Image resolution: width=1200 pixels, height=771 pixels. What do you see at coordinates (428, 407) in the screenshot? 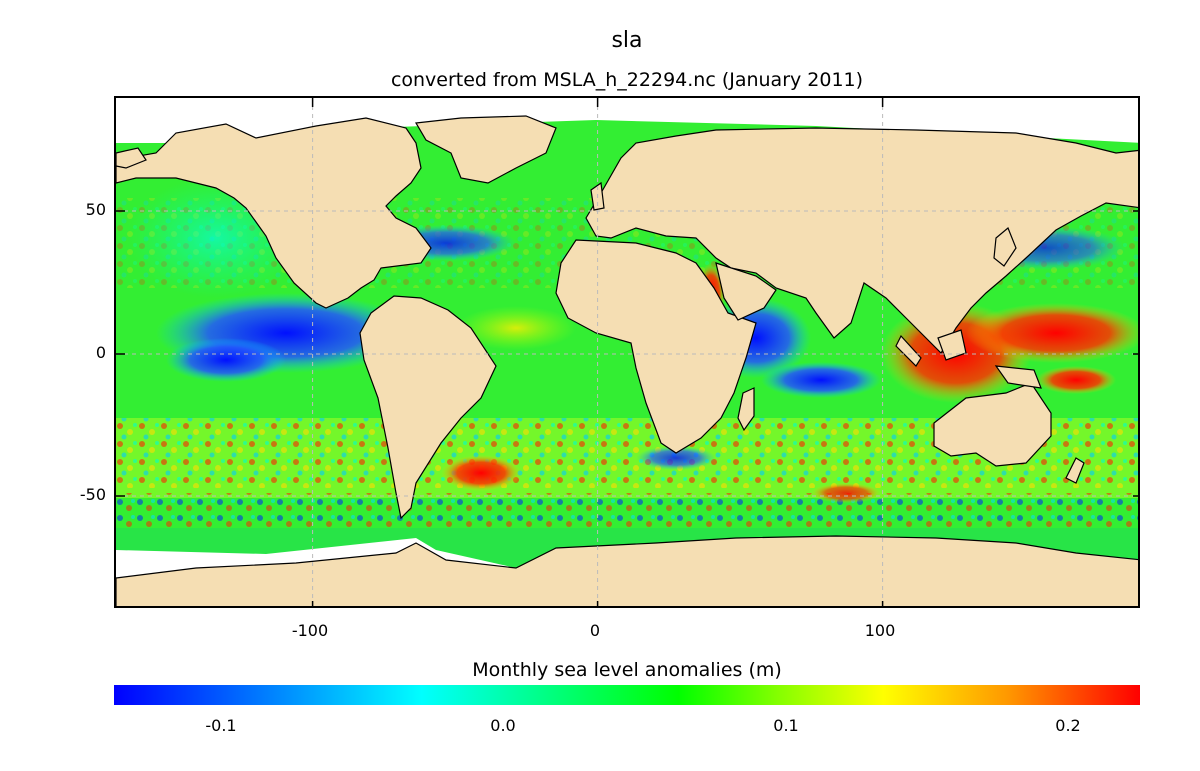
I see `south-america` at bounding box center [428, 407].